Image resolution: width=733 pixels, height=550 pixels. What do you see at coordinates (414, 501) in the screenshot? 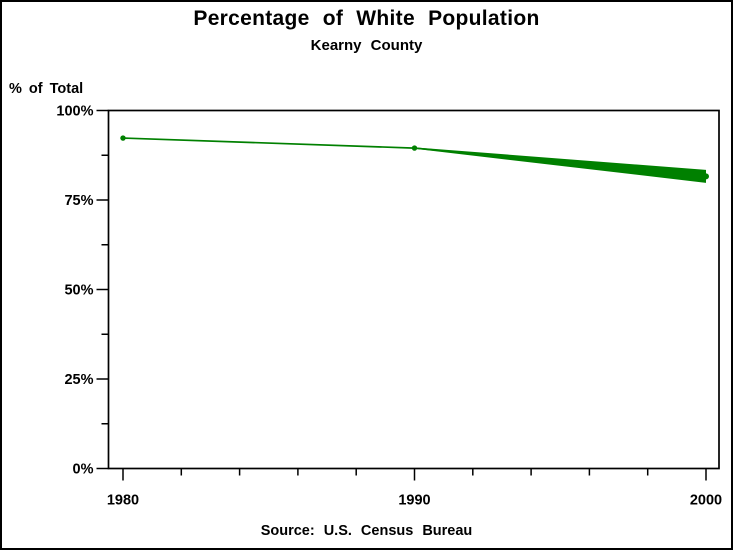
I see `x-tick-label: 1990` at bounding box center [414, 501].